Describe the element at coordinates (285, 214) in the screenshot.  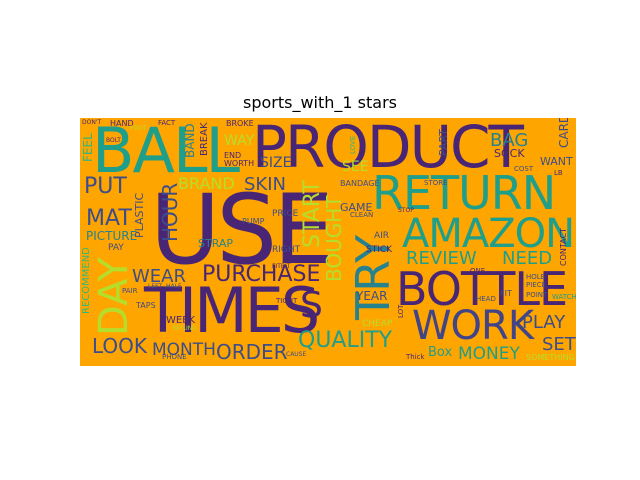
I see `word: PRICE` at that location.